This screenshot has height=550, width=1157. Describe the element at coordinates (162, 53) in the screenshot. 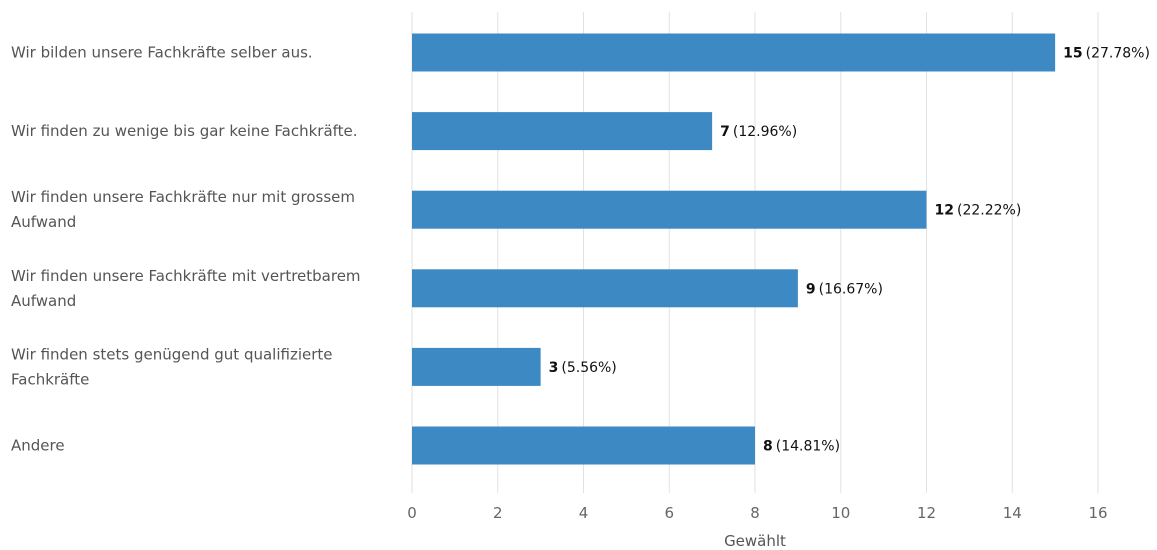

I see `category-label: Wir bilden unsere Fachkräfte selber aus.` at that location.